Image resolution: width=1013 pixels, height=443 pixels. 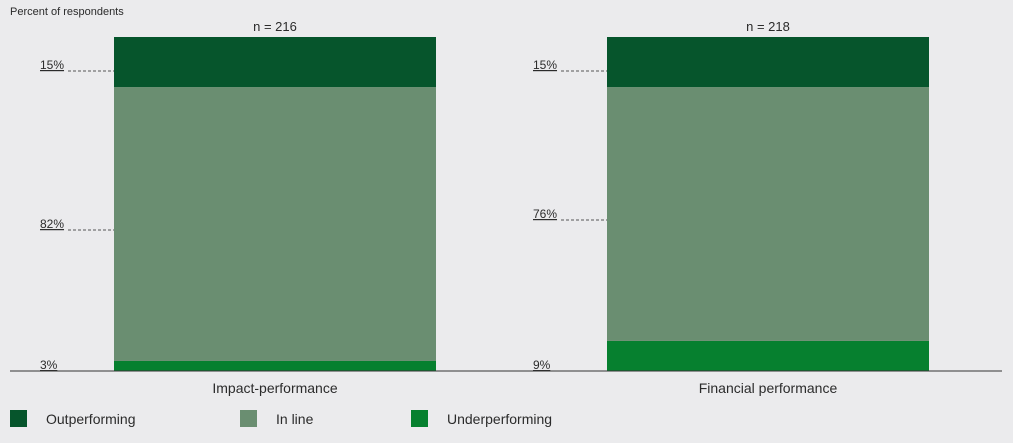 What do you see at coordinates (18, 418) in the screenshot?
I see `legend-swatch-outperforming` at bounding box center [18, 418].